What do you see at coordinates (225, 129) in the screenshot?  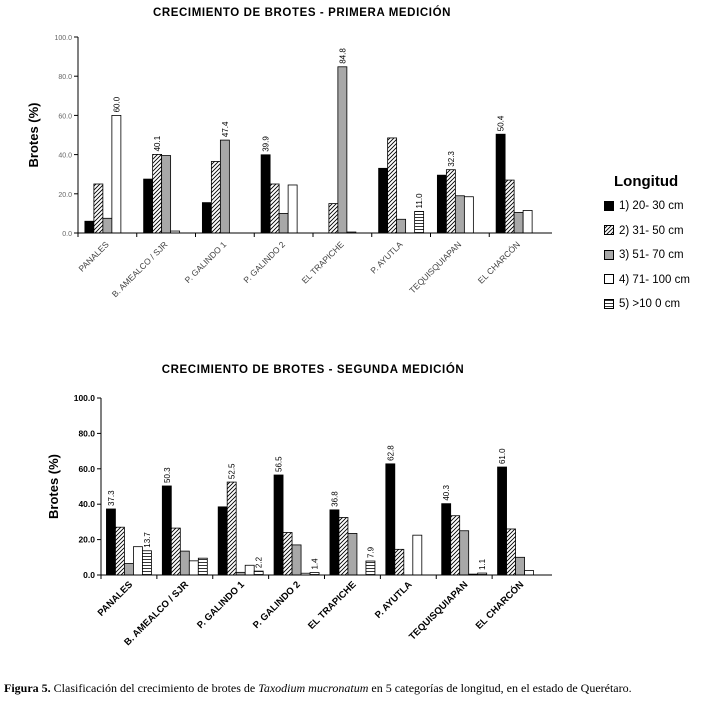 I see `data-label: 47.4` at bounding box center [225, 129].